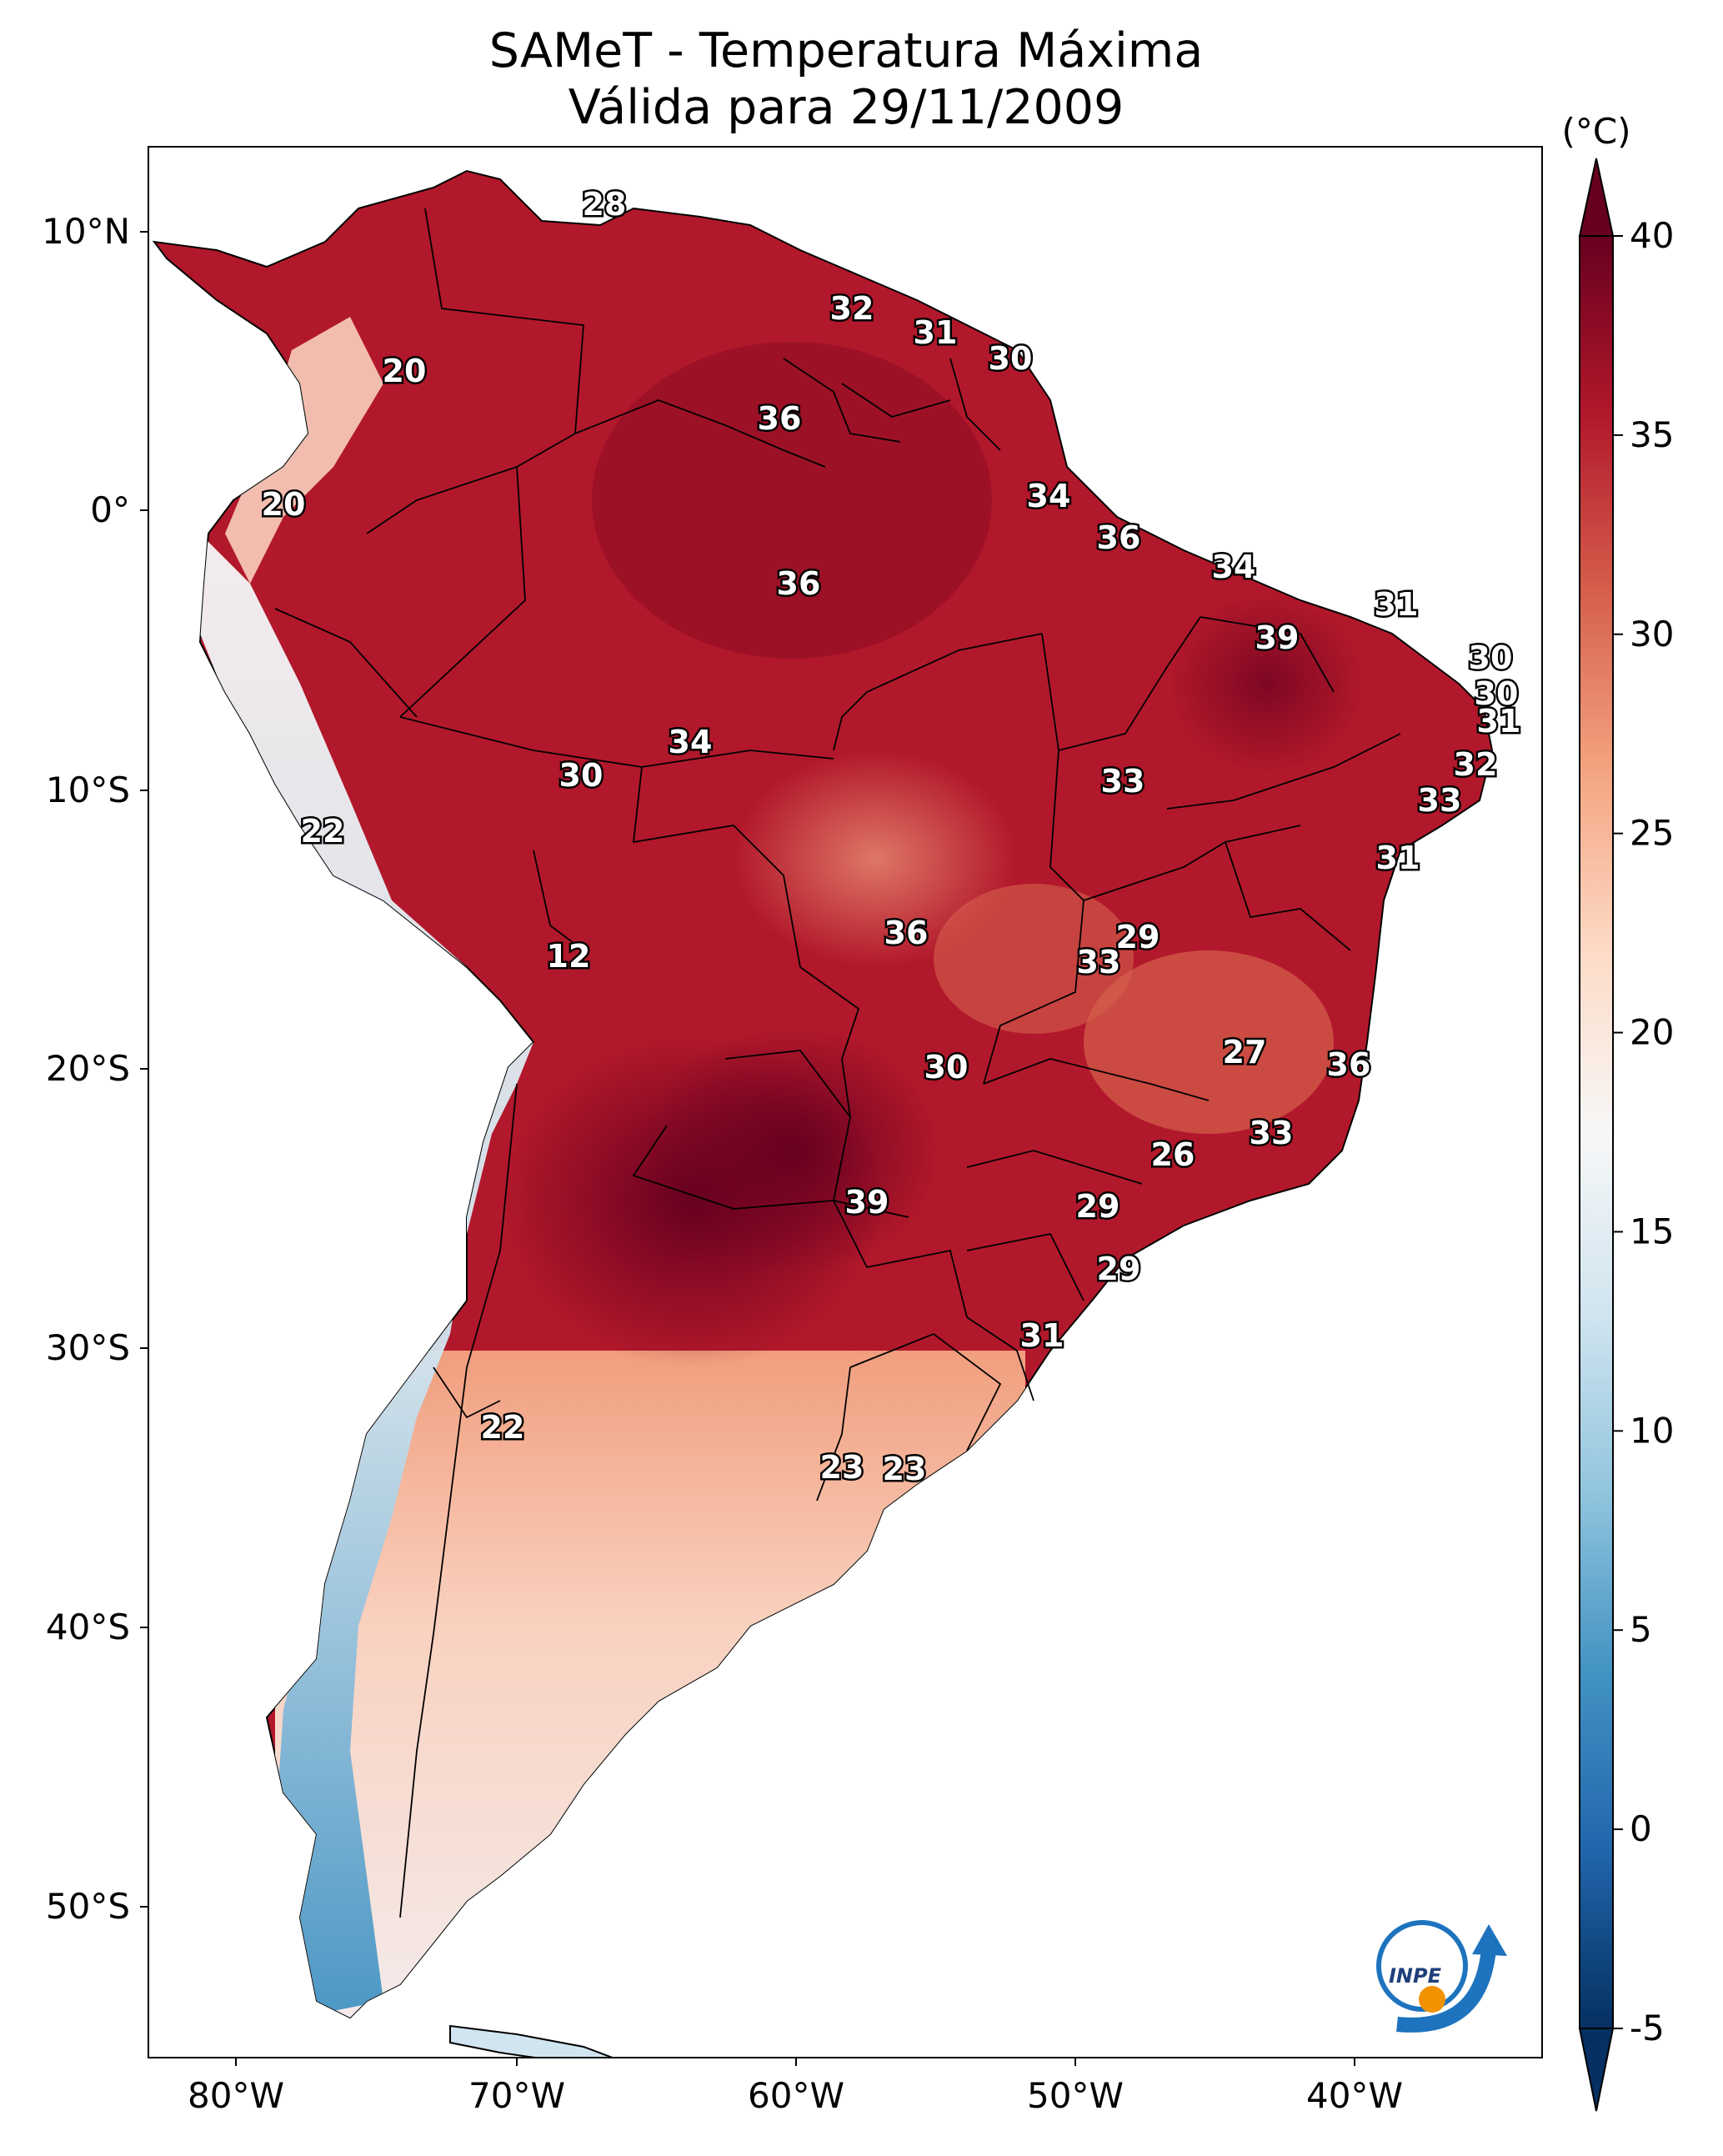  I want to click on colorbar-tick-label: 0, so click(1641, 1829).